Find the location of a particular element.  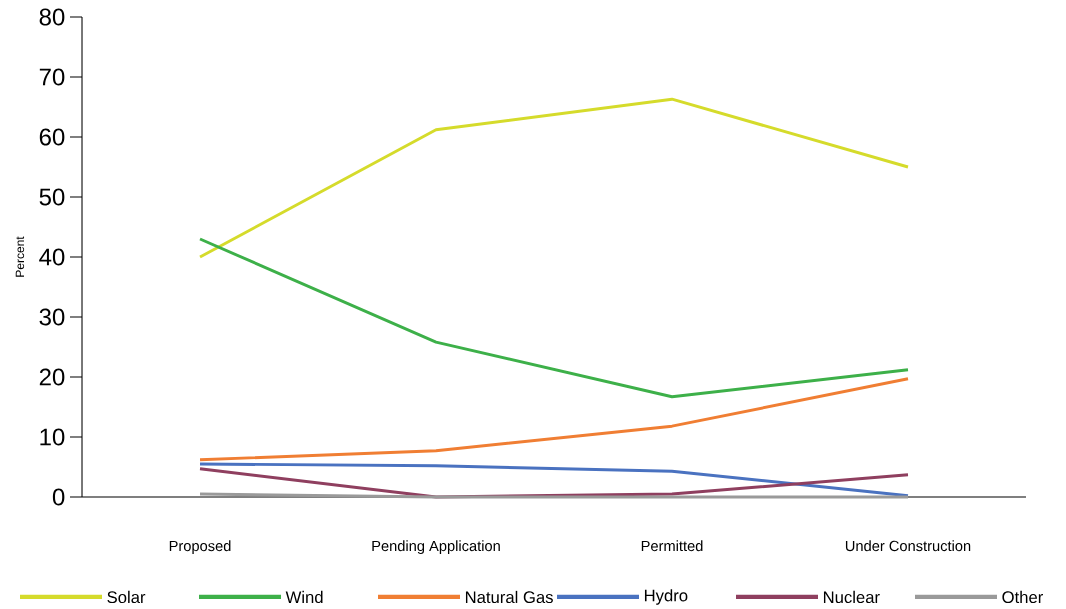

x-tick-label: Pending Application is located at coordinates (436, 547).